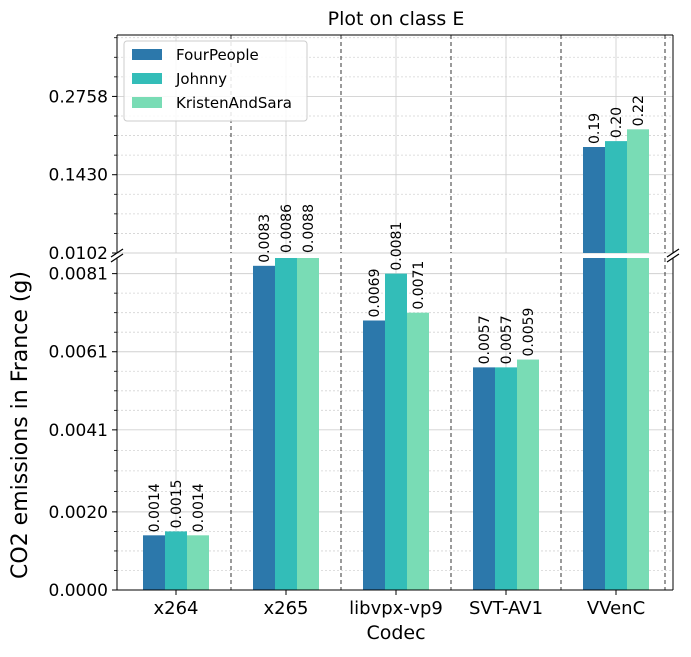 Image resolution: width=691 pixels, height=657 pixels. What do you see at coordinates (395, 633) in the screenshot?
I see `x-axis-title: Codec` at bounding box center [395, 633].